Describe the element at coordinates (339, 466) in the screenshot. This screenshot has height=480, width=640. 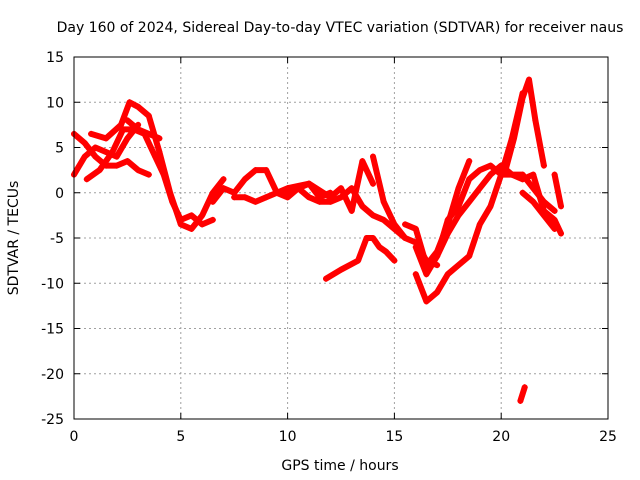
I see `x-axis-label: GPS time / hours` at that location.